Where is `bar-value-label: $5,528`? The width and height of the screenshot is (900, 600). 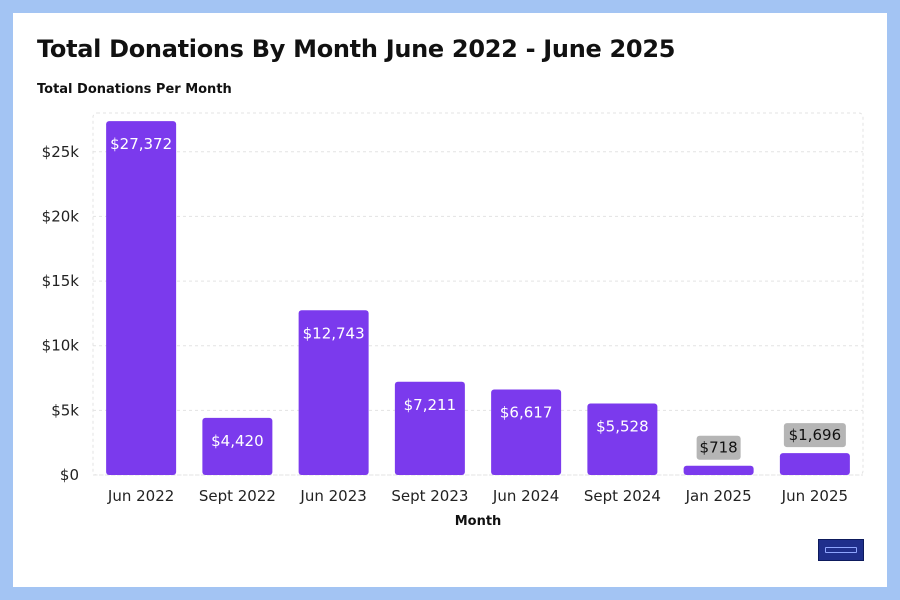
bar-value-label: $5,528 is located at coordinates (622, 427).